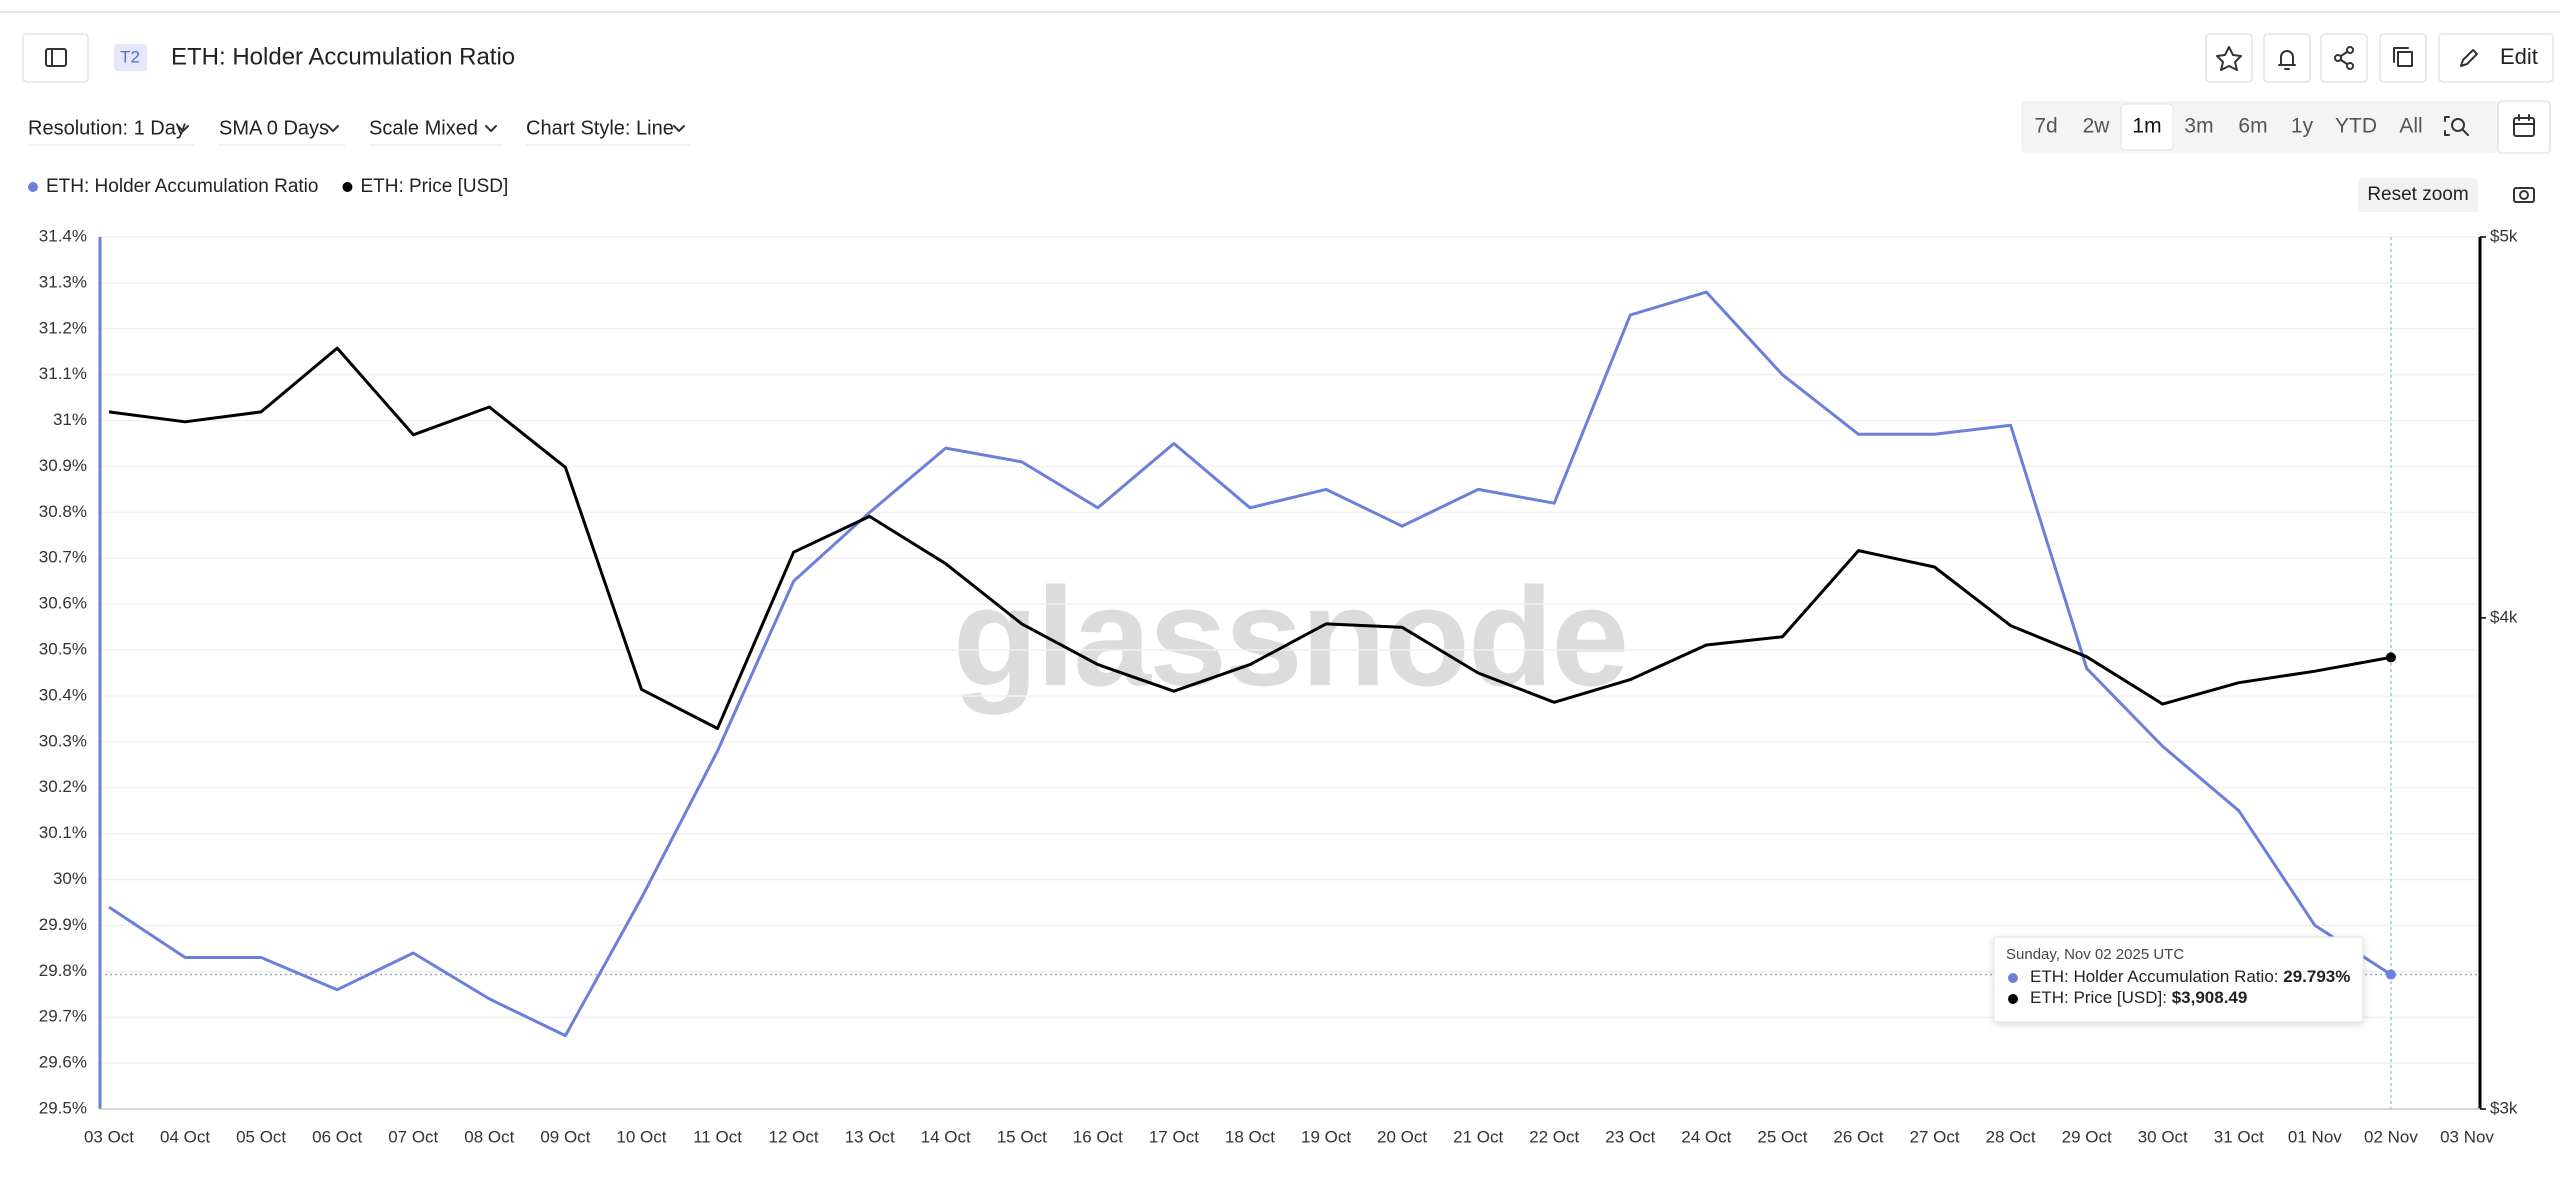  I want to click on y-tick-label: 29.9%, so click(63, 924).